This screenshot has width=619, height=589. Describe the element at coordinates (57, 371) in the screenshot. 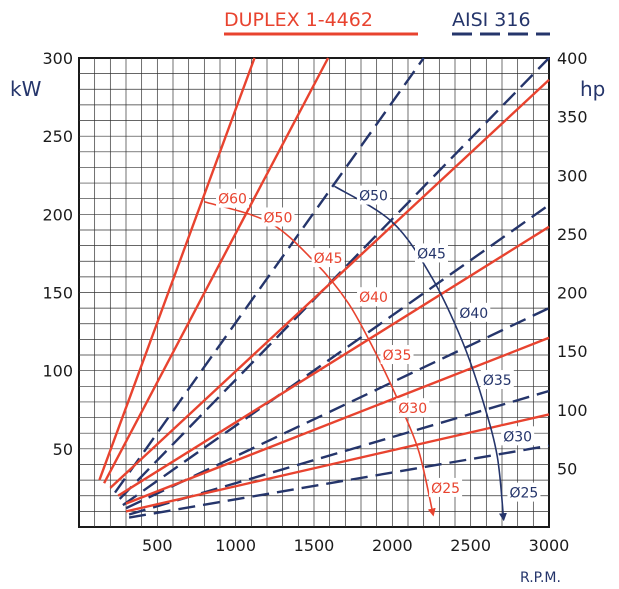

I see `y-tick-label-left: 100` at that location.